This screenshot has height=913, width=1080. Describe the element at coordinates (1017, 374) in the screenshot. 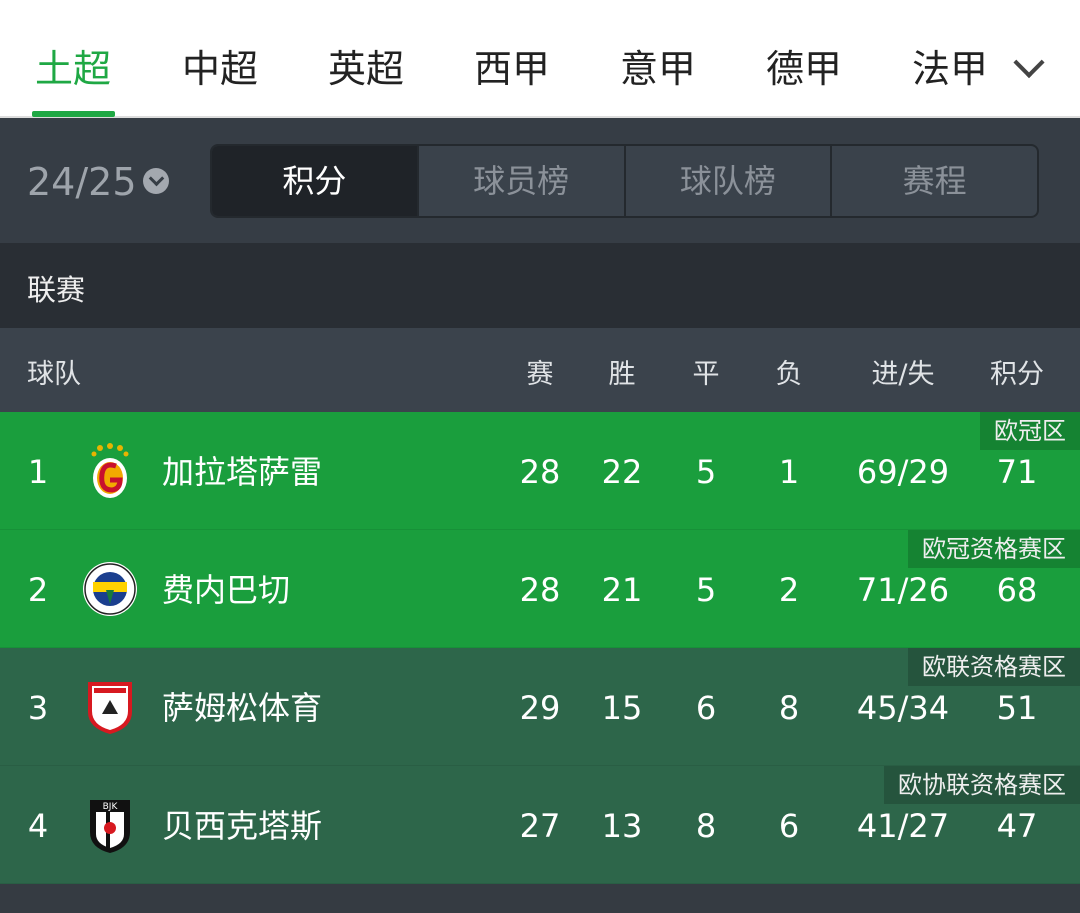

I see `col-points: 积分` at that location.